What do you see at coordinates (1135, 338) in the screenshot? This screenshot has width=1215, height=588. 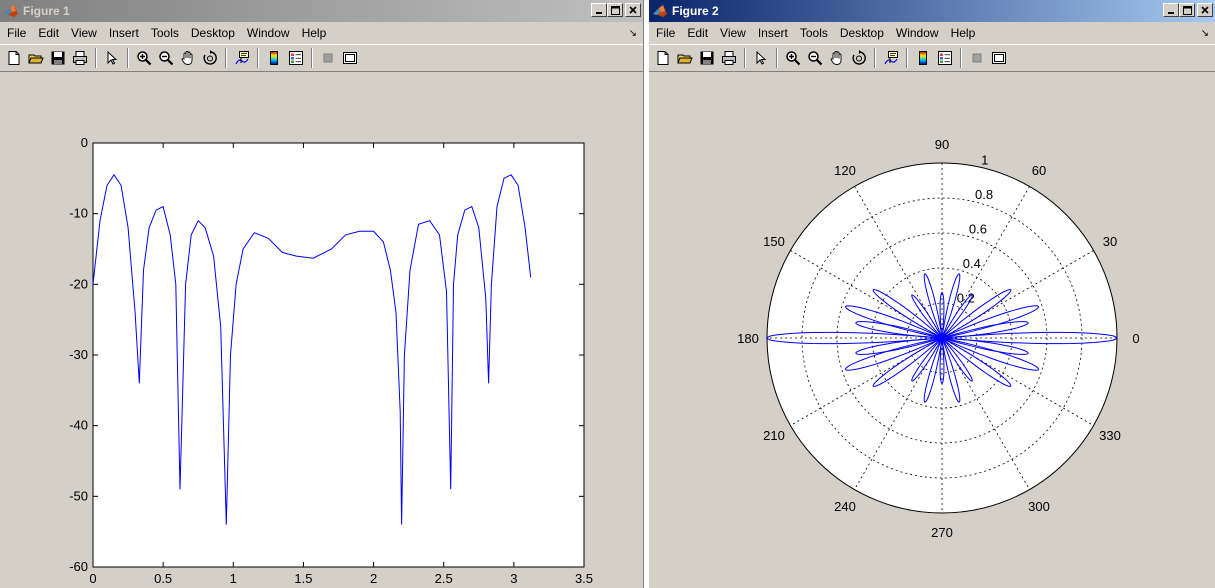 I see `angle-tick-label: 0` at bounding box center [1135, 338].